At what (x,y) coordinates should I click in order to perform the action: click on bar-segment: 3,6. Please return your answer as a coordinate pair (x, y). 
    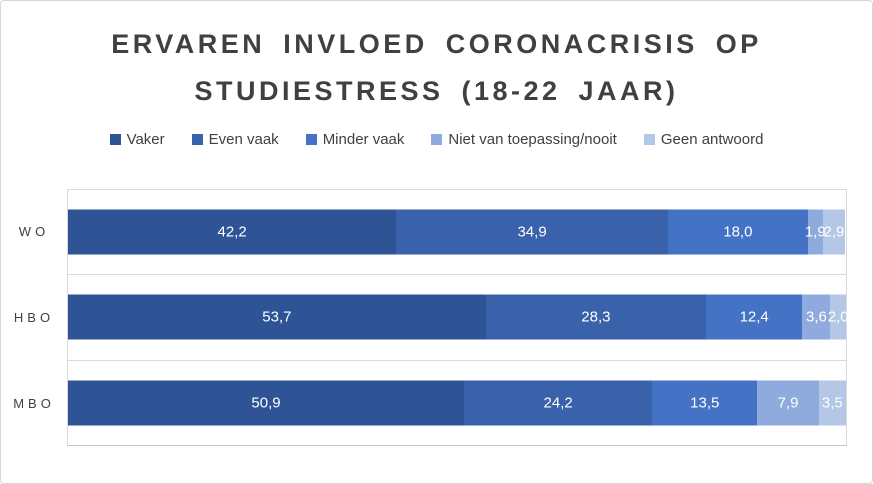
    Looking at the image, I should click on (816, 317).